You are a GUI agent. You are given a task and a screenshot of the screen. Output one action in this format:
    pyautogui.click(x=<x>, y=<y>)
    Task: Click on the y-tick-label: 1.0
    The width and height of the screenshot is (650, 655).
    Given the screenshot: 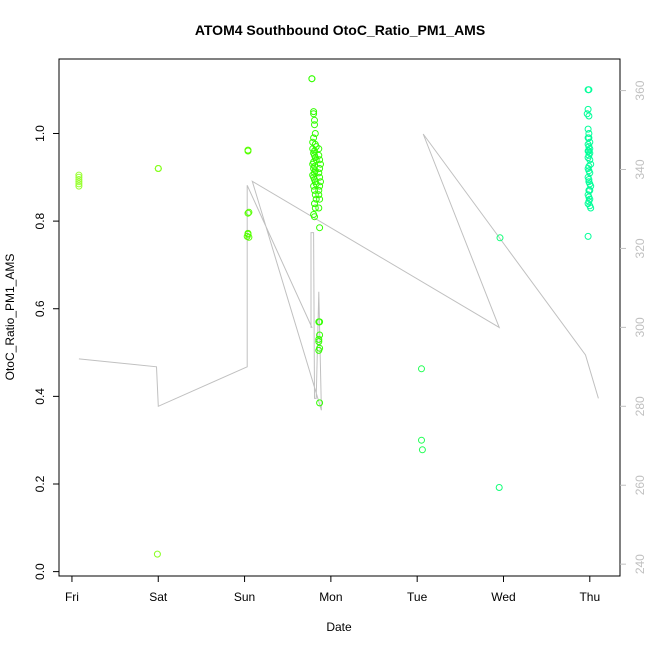 What is the action you would take?
    pyautogui.click(x=40, y=133)
    